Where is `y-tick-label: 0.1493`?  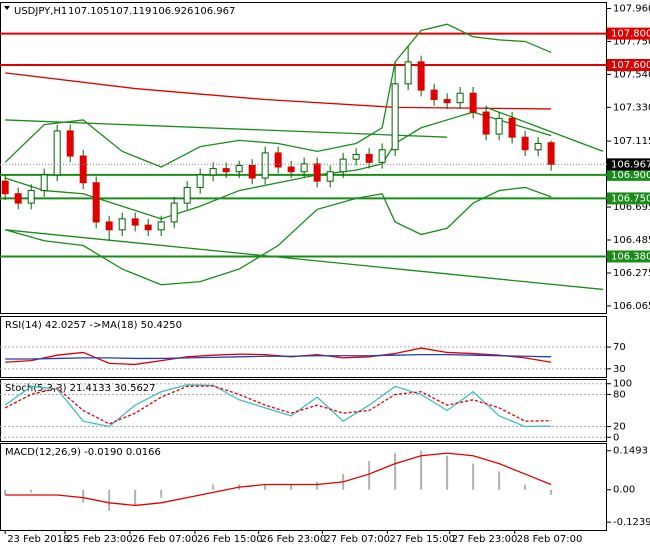
y-tick-label: 0.1493 is located at coordinates (630, 451).